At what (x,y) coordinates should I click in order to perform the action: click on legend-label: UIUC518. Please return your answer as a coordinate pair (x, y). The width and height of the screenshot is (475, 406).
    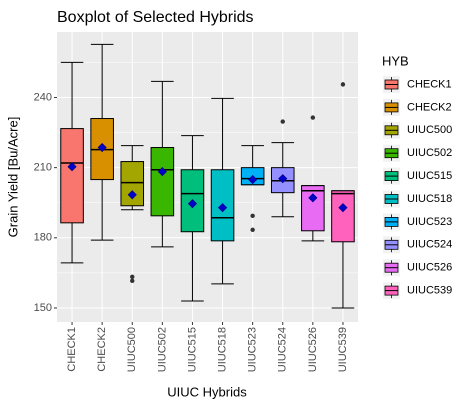
    Looking at the image, I should click on (429, 199).